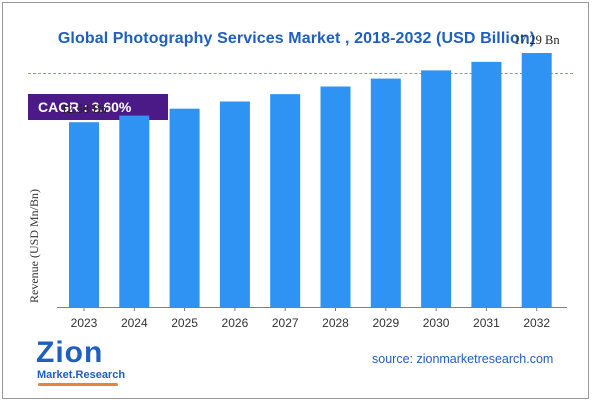  Describe the element at coordinates (436, 188) in the screenshot. I see `bar-2030` at that location.